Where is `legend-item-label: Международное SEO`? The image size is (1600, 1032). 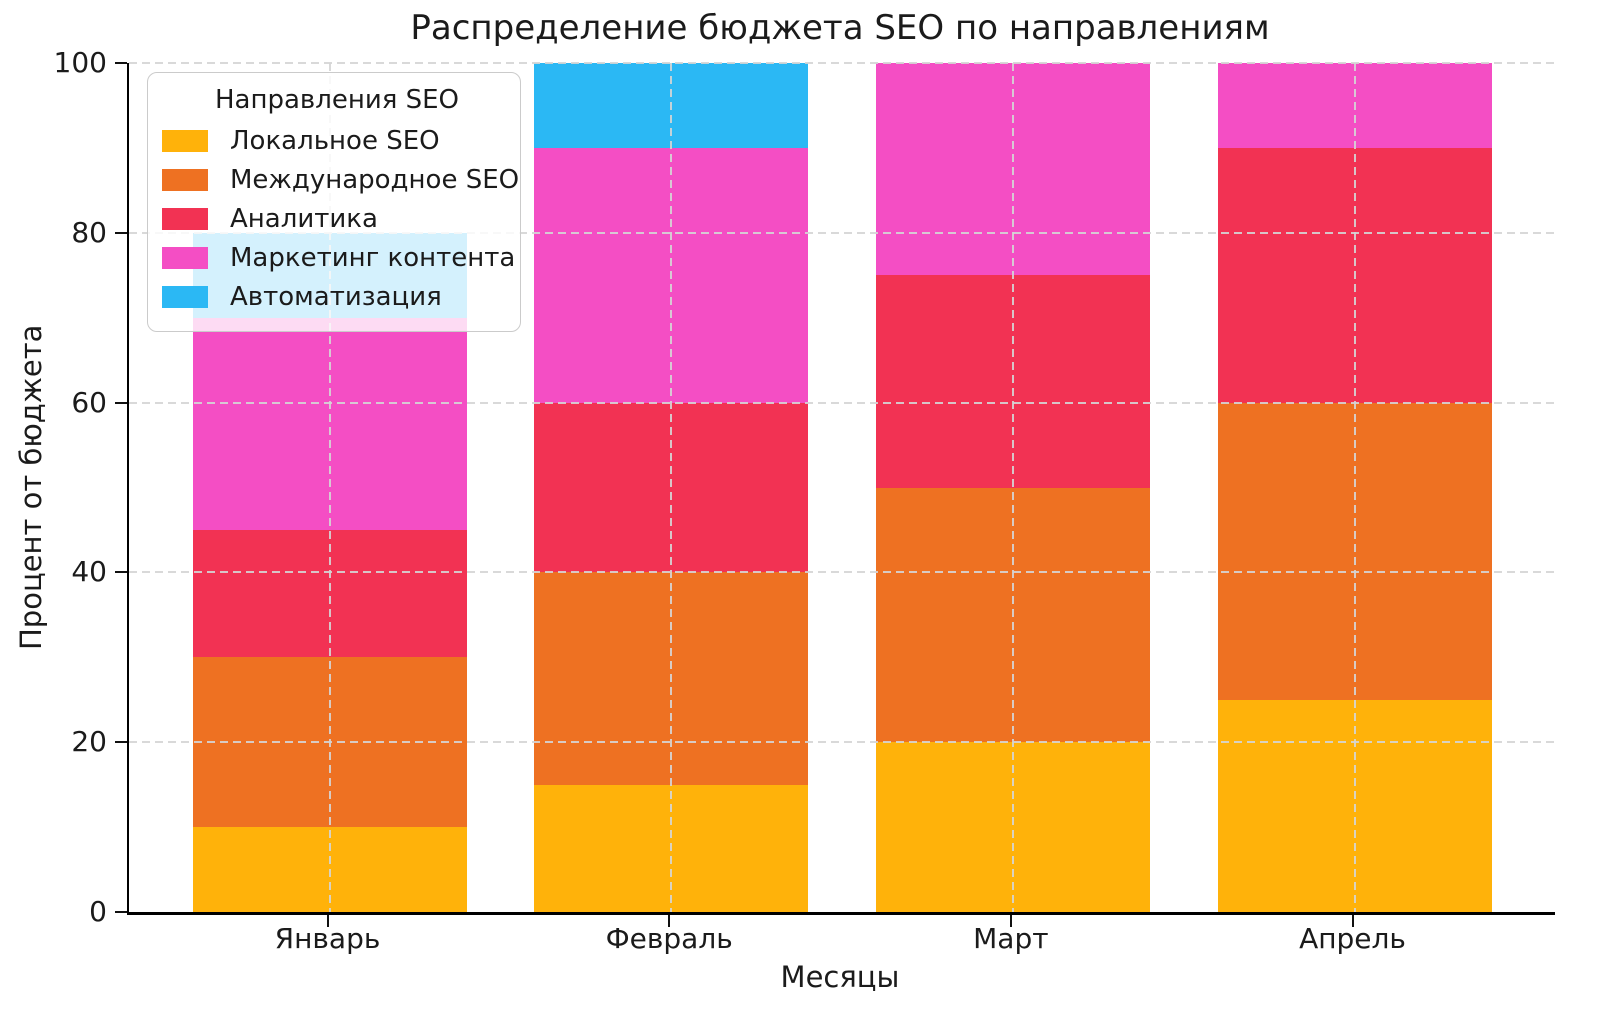 legend-item-label: Международное SEO is located at coordinates (375, 180).